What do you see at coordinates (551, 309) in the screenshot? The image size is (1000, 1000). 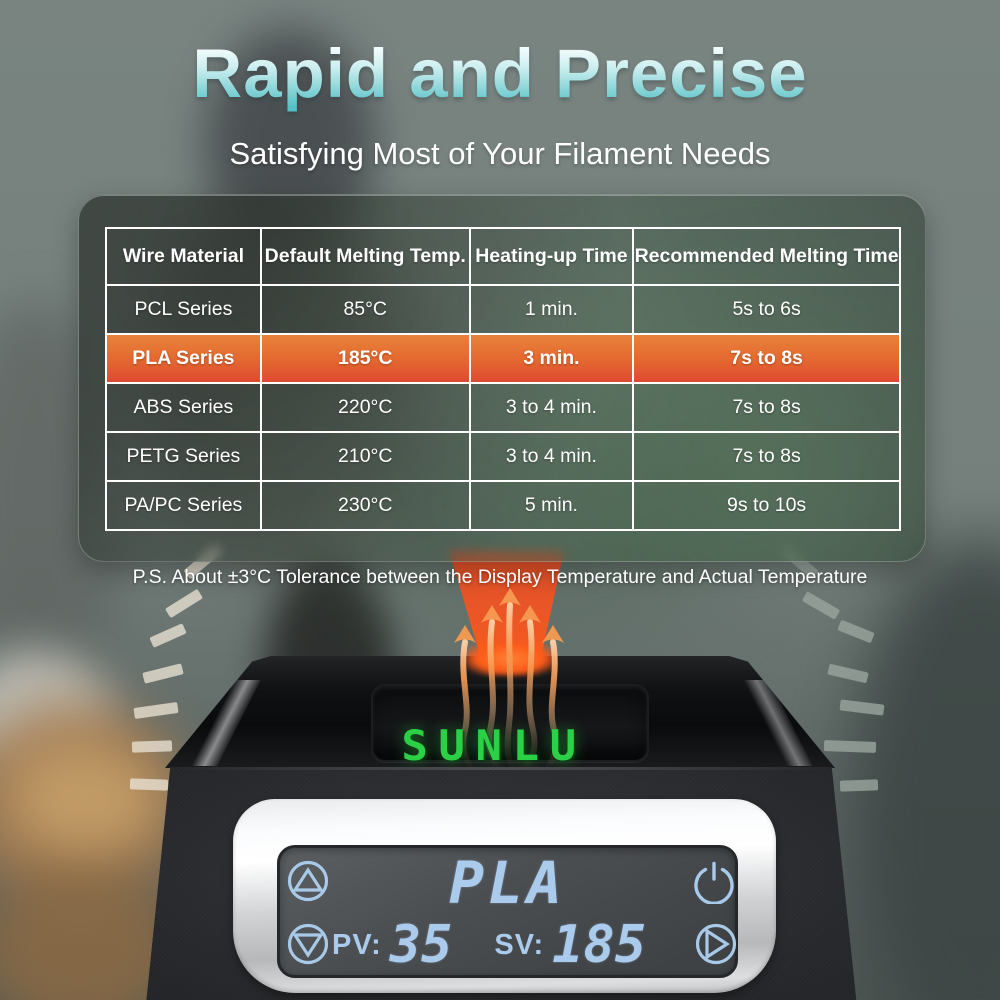 I see `cell-heating: 1 min.` at bounding box center [551, 309].